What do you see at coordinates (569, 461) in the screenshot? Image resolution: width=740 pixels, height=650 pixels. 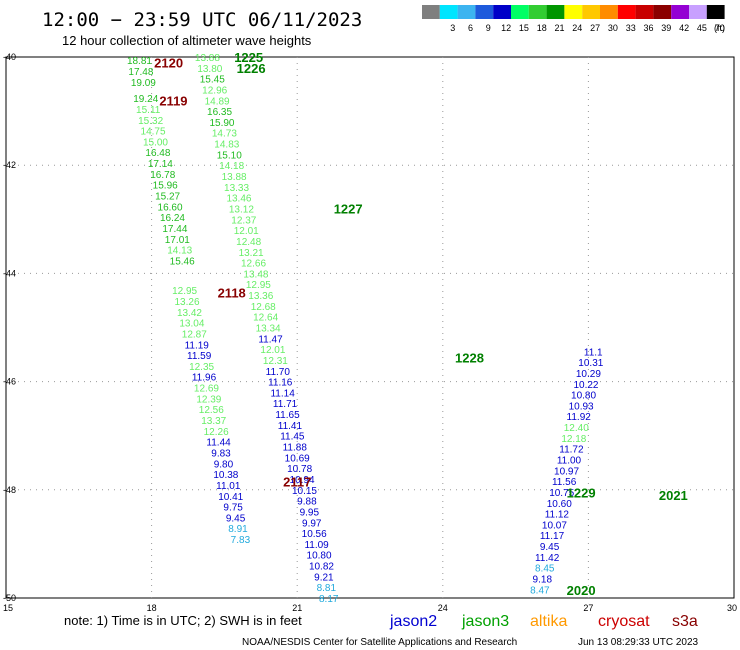 I see `wave-height-value: 11.00` at bounding box center [569, 461].